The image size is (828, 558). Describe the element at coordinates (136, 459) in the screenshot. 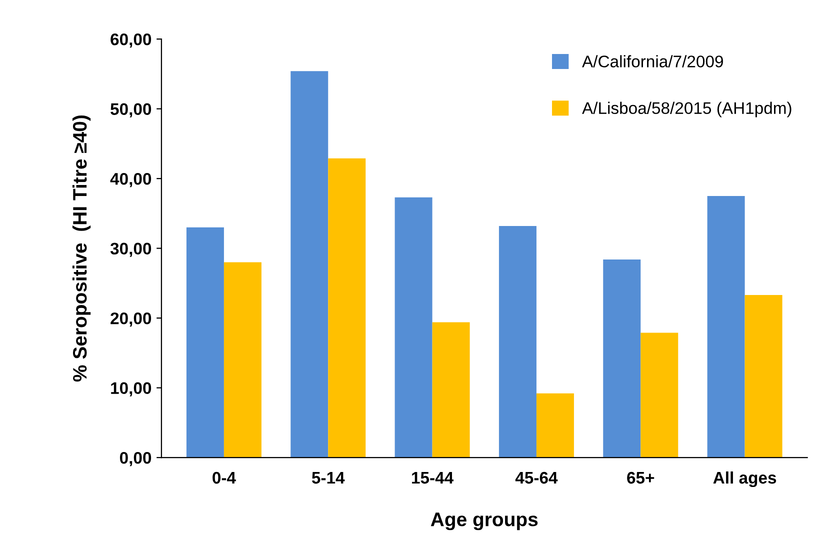

I see `y-tick-label: 0,00` at that location.